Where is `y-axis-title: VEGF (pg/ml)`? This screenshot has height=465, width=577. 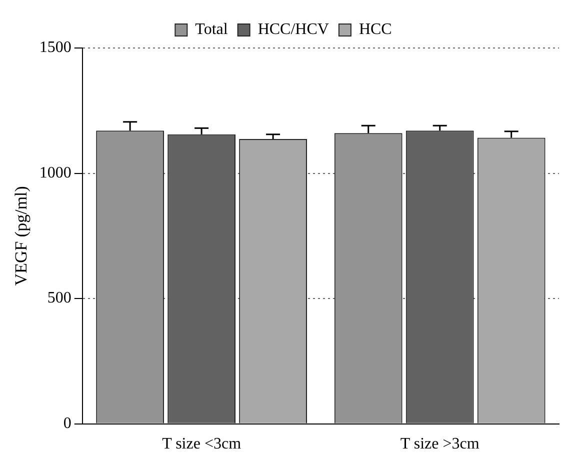
y-axis-title: VEGF (pg/ml) is located at coordinates (21, 236).